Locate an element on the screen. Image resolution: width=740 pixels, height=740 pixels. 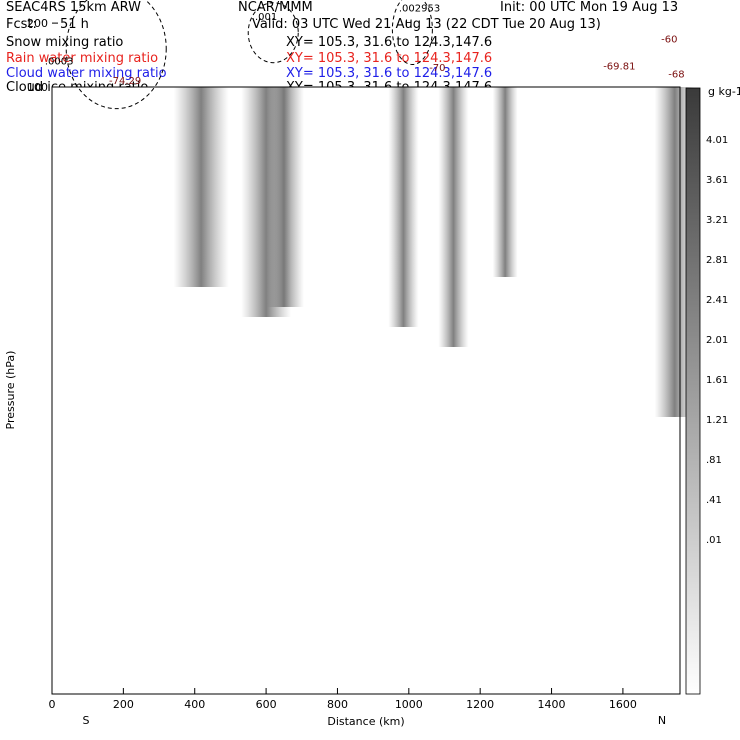
colorbar-label: 3.61 is located at coordinates (717, 180).